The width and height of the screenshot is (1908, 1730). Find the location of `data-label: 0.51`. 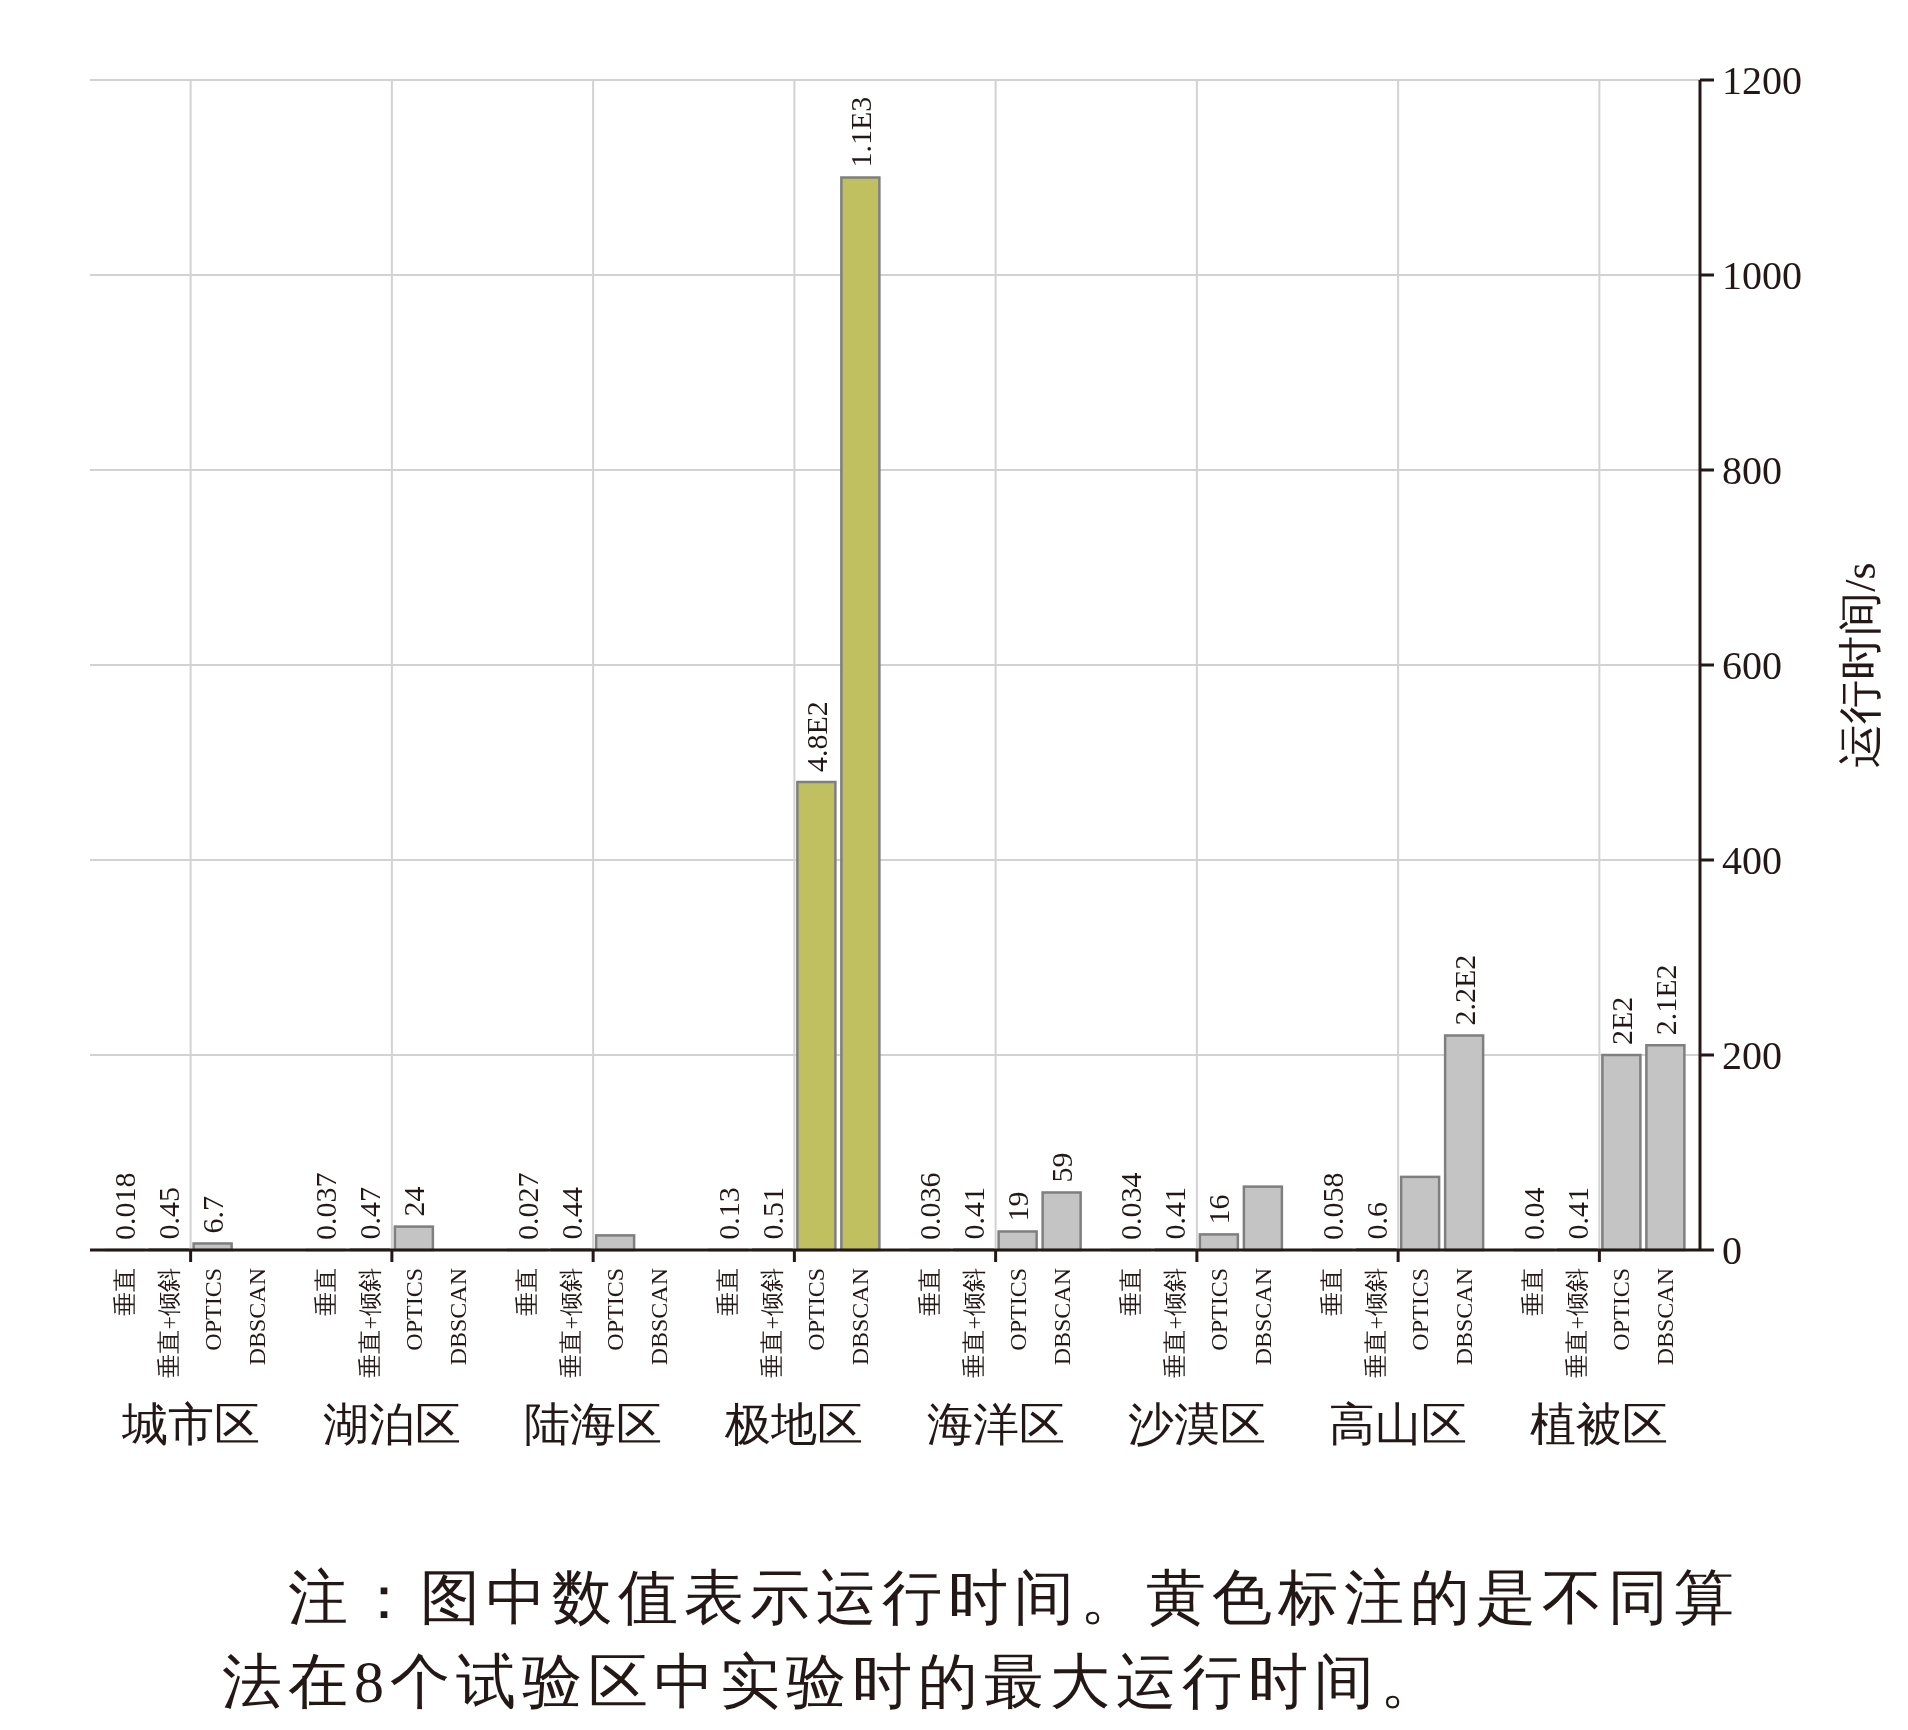

data-label: 0.51 is located at coordinates (772, 1213).